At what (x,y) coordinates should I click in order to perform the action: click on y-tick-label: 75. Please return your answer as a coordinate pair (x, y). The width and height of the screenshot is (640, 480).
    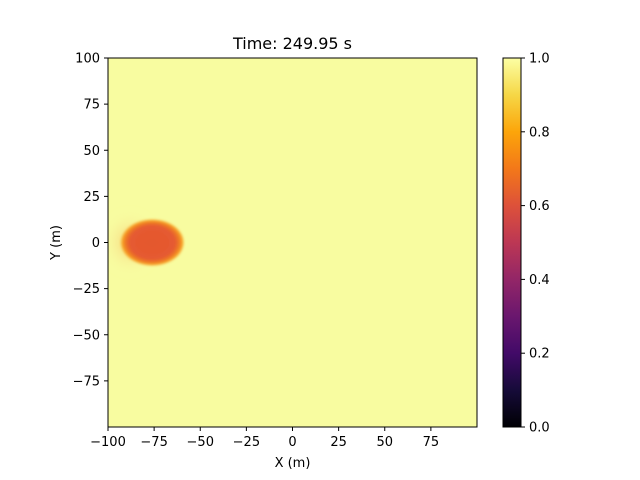
    Looking at the image, I should click on (91, 105).